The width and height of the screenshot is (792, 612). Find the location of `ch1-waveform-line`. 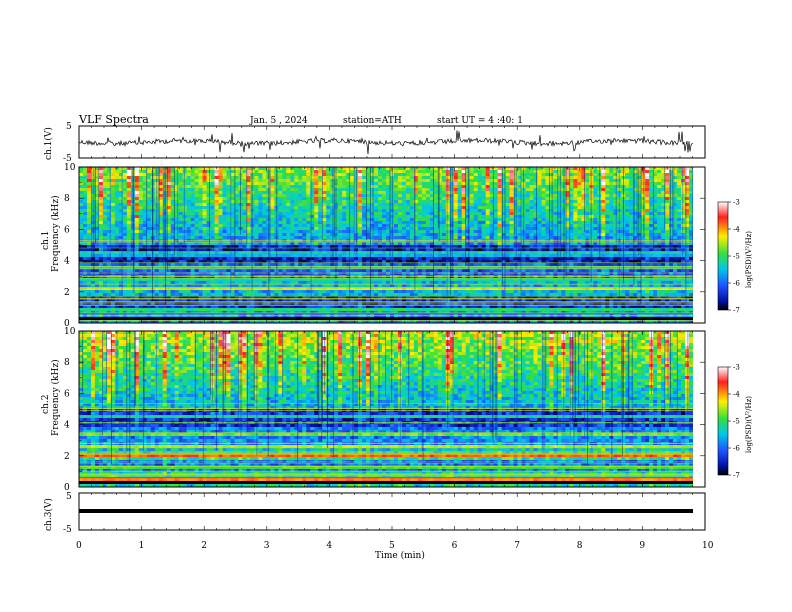

ch1-waveform-line is located at coordinates (386, 142).